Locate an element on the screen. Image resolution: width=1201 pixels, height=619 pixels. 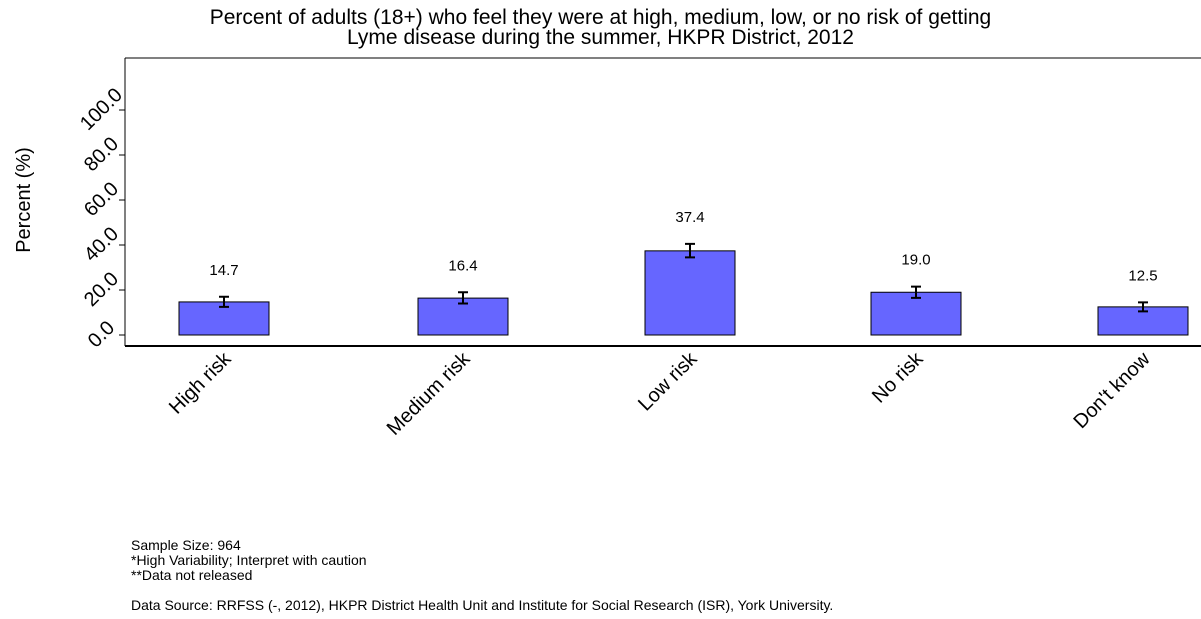
y-tick-label: 100.0 is located at coordinates (101, 109).